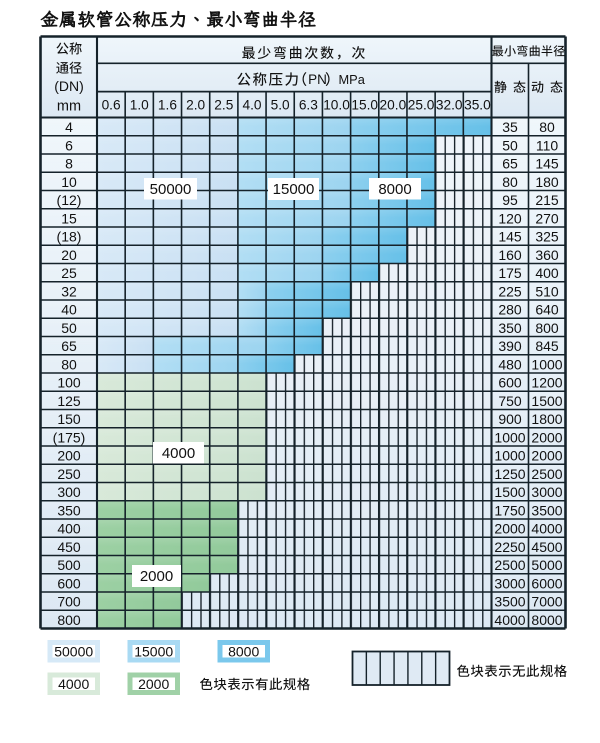 This screenshot has height=743, width=600. Describe the element at coordinates (69, 310) in the screenshot. I see `svg-text: 40` at that location.